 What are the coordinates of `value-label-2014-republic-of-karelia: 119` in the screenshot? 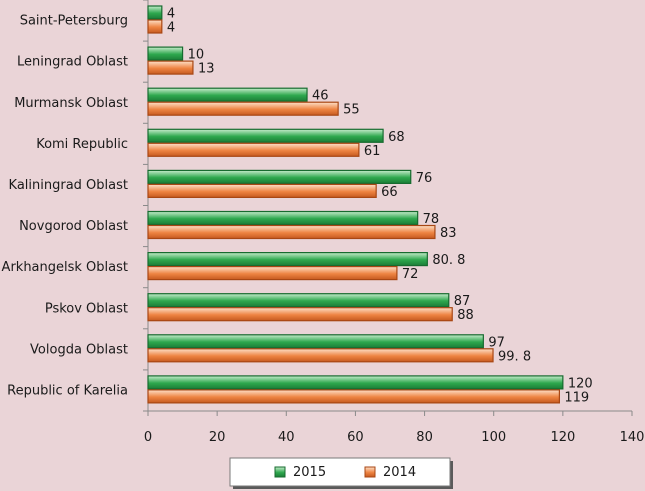 It's located at (576, 397).